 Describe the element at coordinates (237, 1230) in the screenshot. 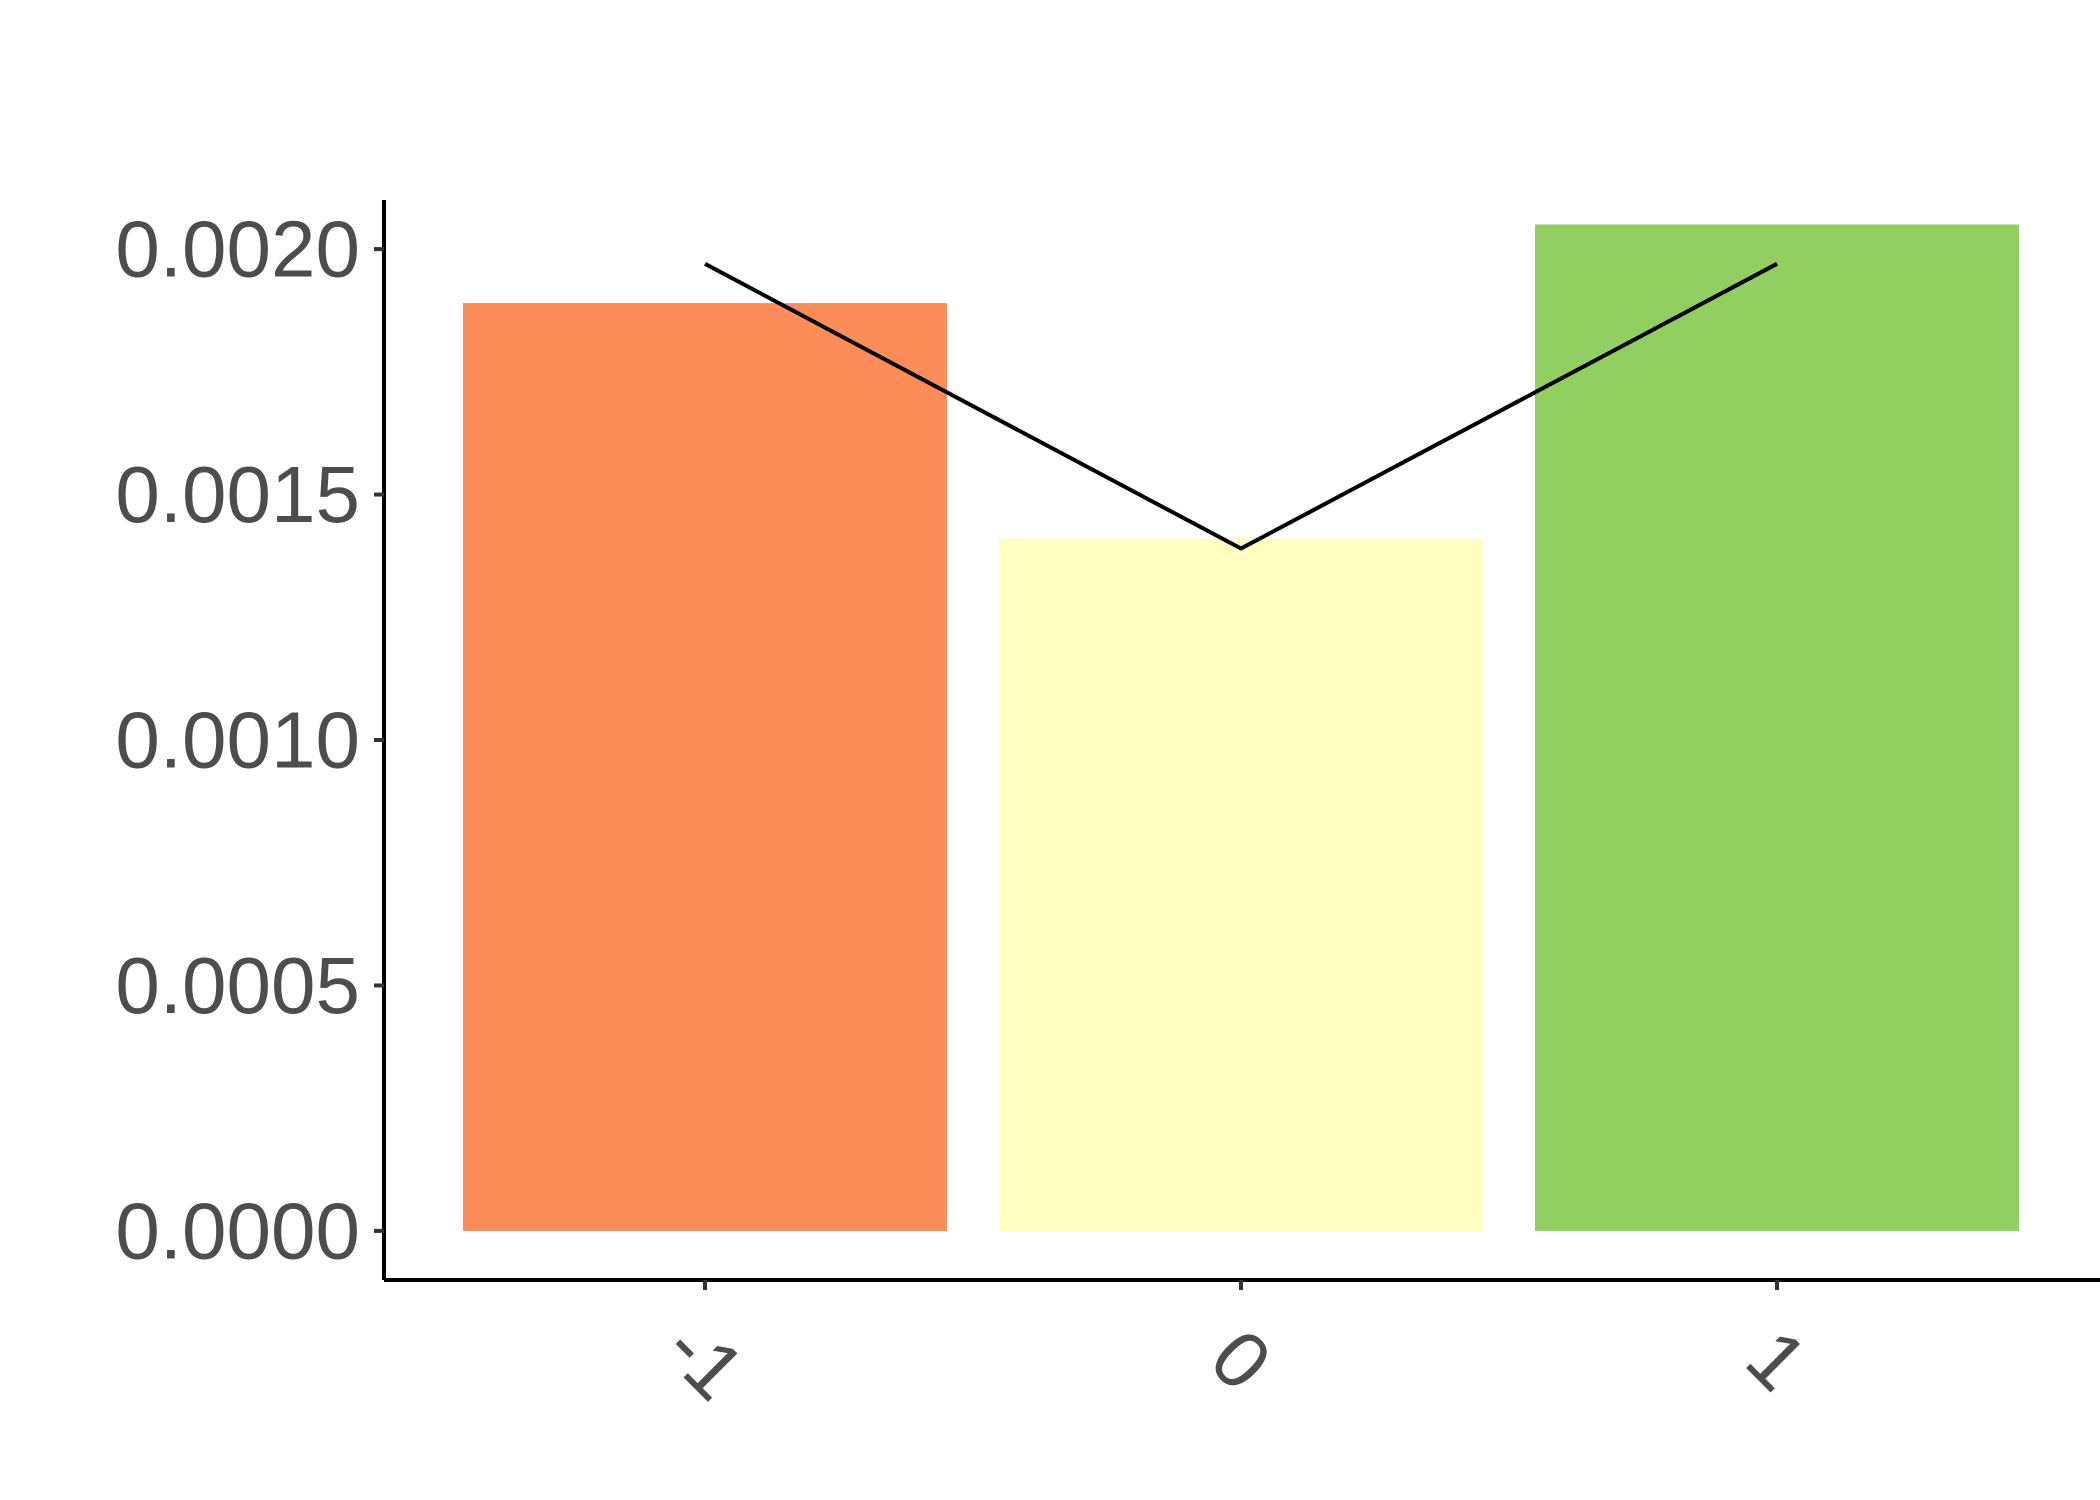

I see `y-tick-label: 0.0000` at that location.